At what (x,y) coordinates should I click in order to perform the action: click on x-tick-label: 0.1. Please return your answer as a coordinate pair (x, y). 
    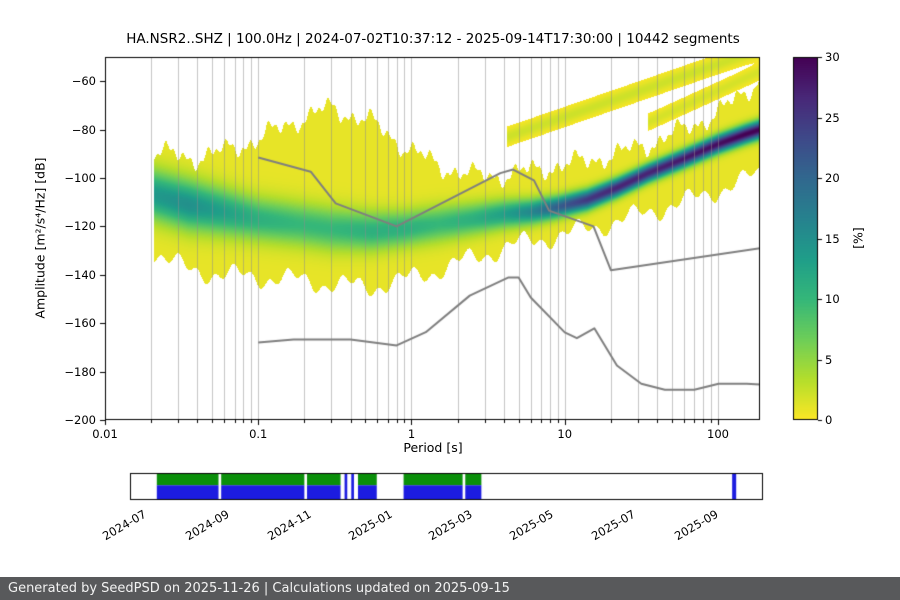
    Looking at the image, I should click on (258, 434).